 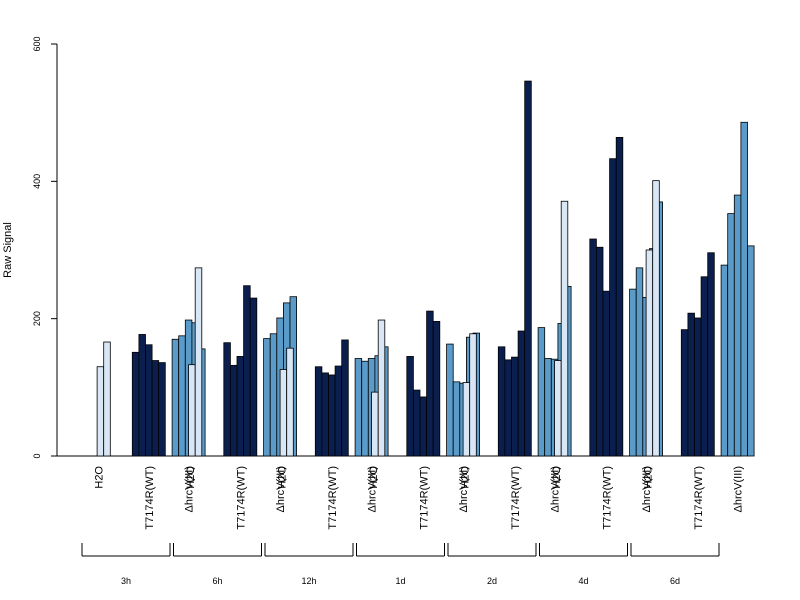 I want to click on timepoint-label: 12h, so click(x=308, y=581).